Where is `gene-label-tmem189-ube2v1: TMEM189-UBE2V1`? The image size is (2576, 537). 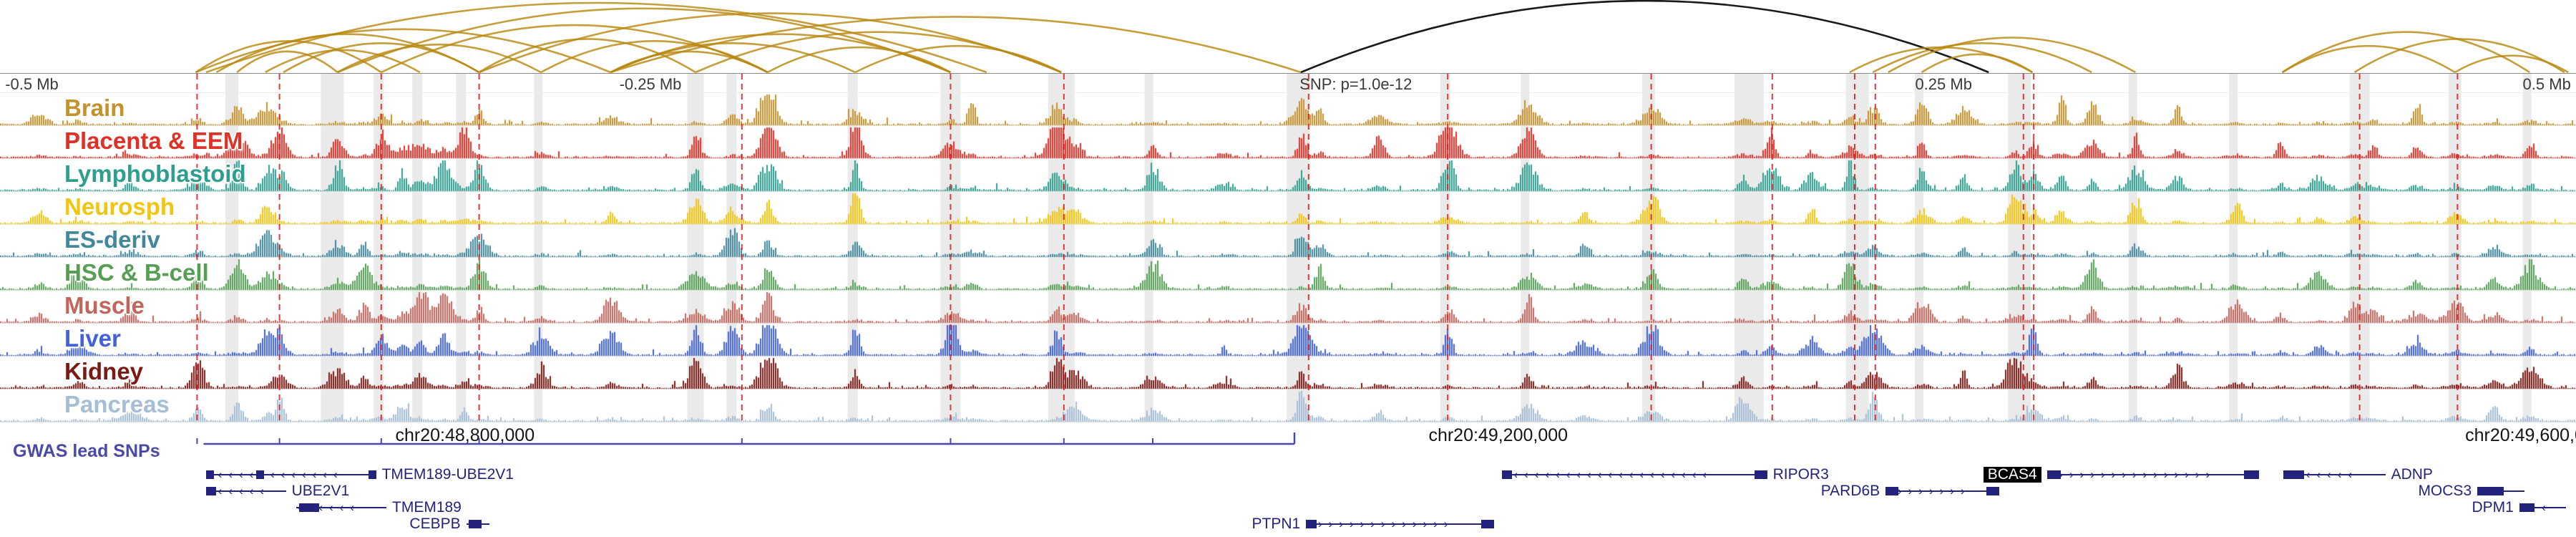 gene-label-tmem189-ube2v1: TMEM189-UBE2V1 is located at coordinates (447, 474).